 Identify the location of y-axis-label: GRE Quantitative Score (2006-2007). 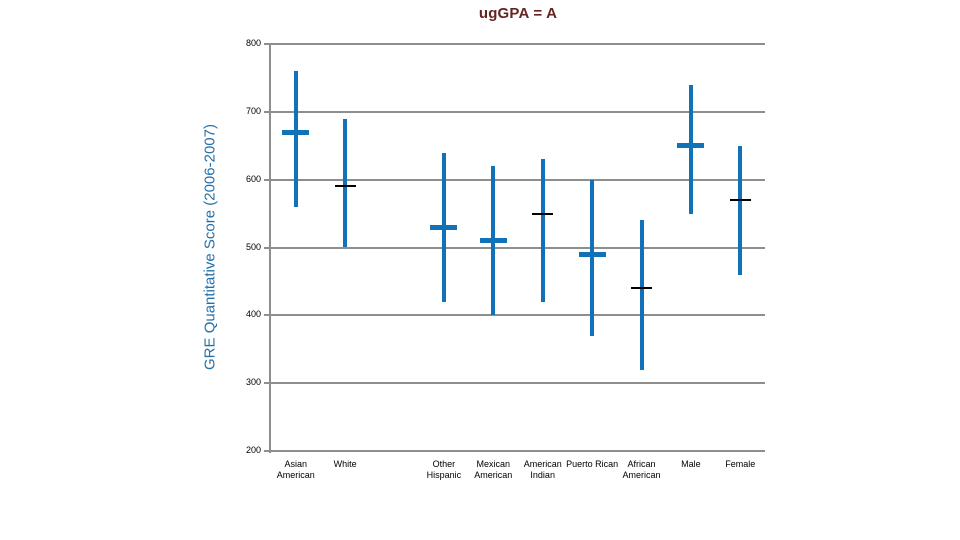
(210, 247).